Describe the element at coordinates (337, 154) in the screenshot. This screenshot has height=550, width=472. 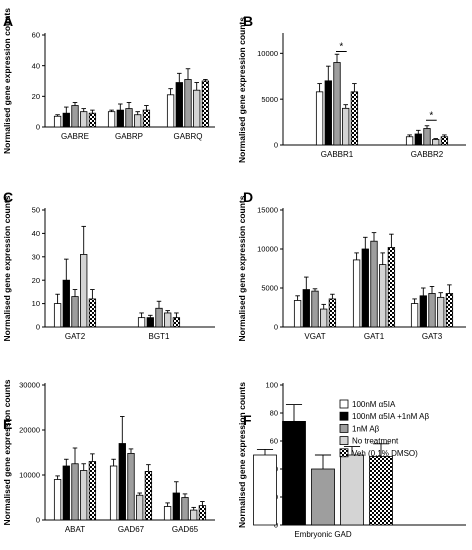
I see `x-tick-label: GABBR1` at that location.